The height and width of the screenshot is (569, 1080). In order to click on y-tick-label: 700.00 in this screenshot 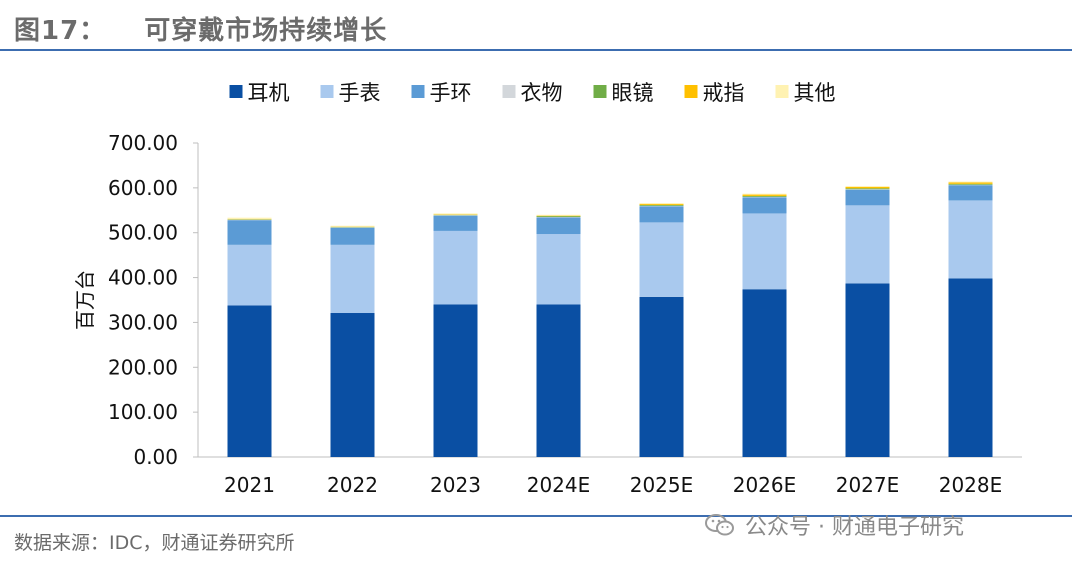, I will do `click(143, 143)`.